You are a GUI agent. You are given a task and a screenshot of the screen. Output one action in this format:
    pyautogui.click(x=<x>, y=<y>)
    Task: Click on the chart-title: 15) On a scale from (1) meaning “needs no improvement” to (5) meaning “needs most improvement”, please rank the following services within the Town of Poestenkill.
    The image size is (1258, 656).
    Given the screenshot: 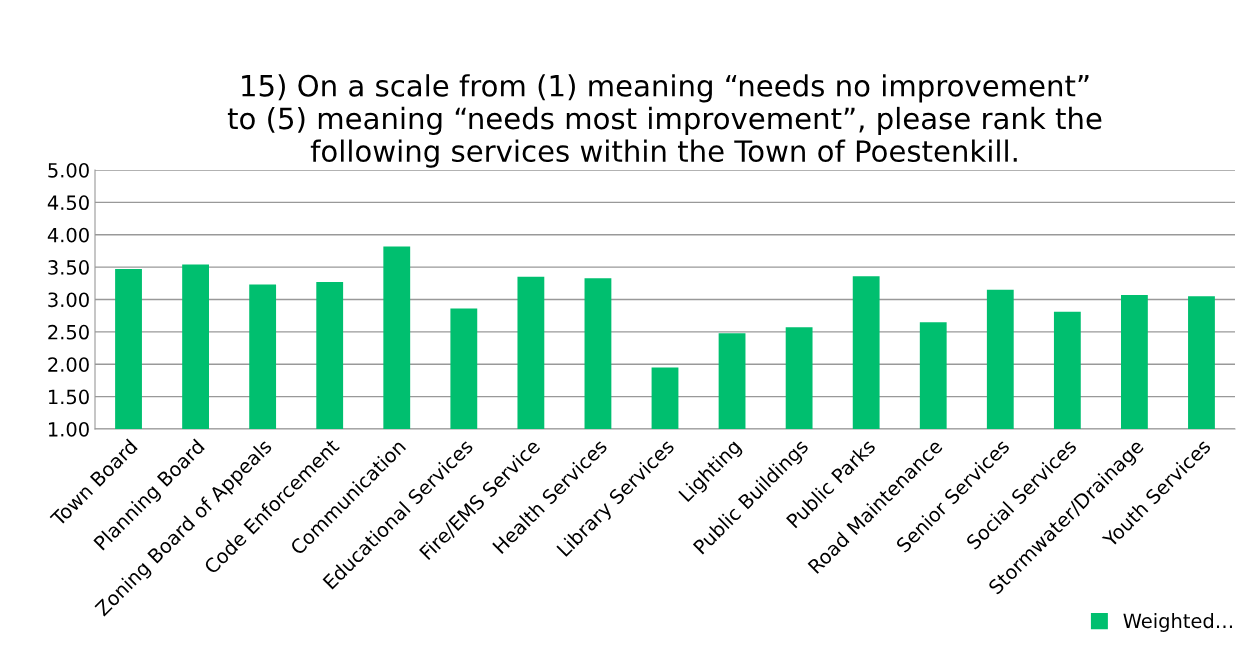 What is the action you would take?
    pyautogui.click(x=664, y=121)
    